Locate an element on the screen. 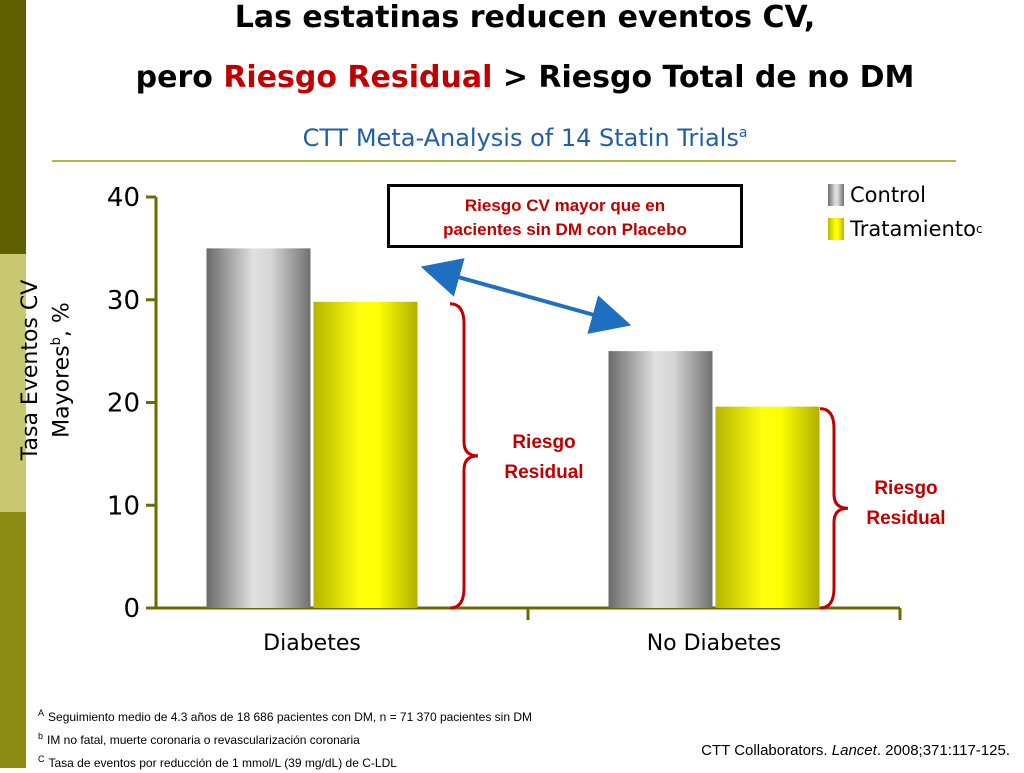 This screenshot has width=1024, height=773. chart-subtitle: CTT Meta-Analysis of 14 Statin Trialsa is located at coordinates (525, 135).